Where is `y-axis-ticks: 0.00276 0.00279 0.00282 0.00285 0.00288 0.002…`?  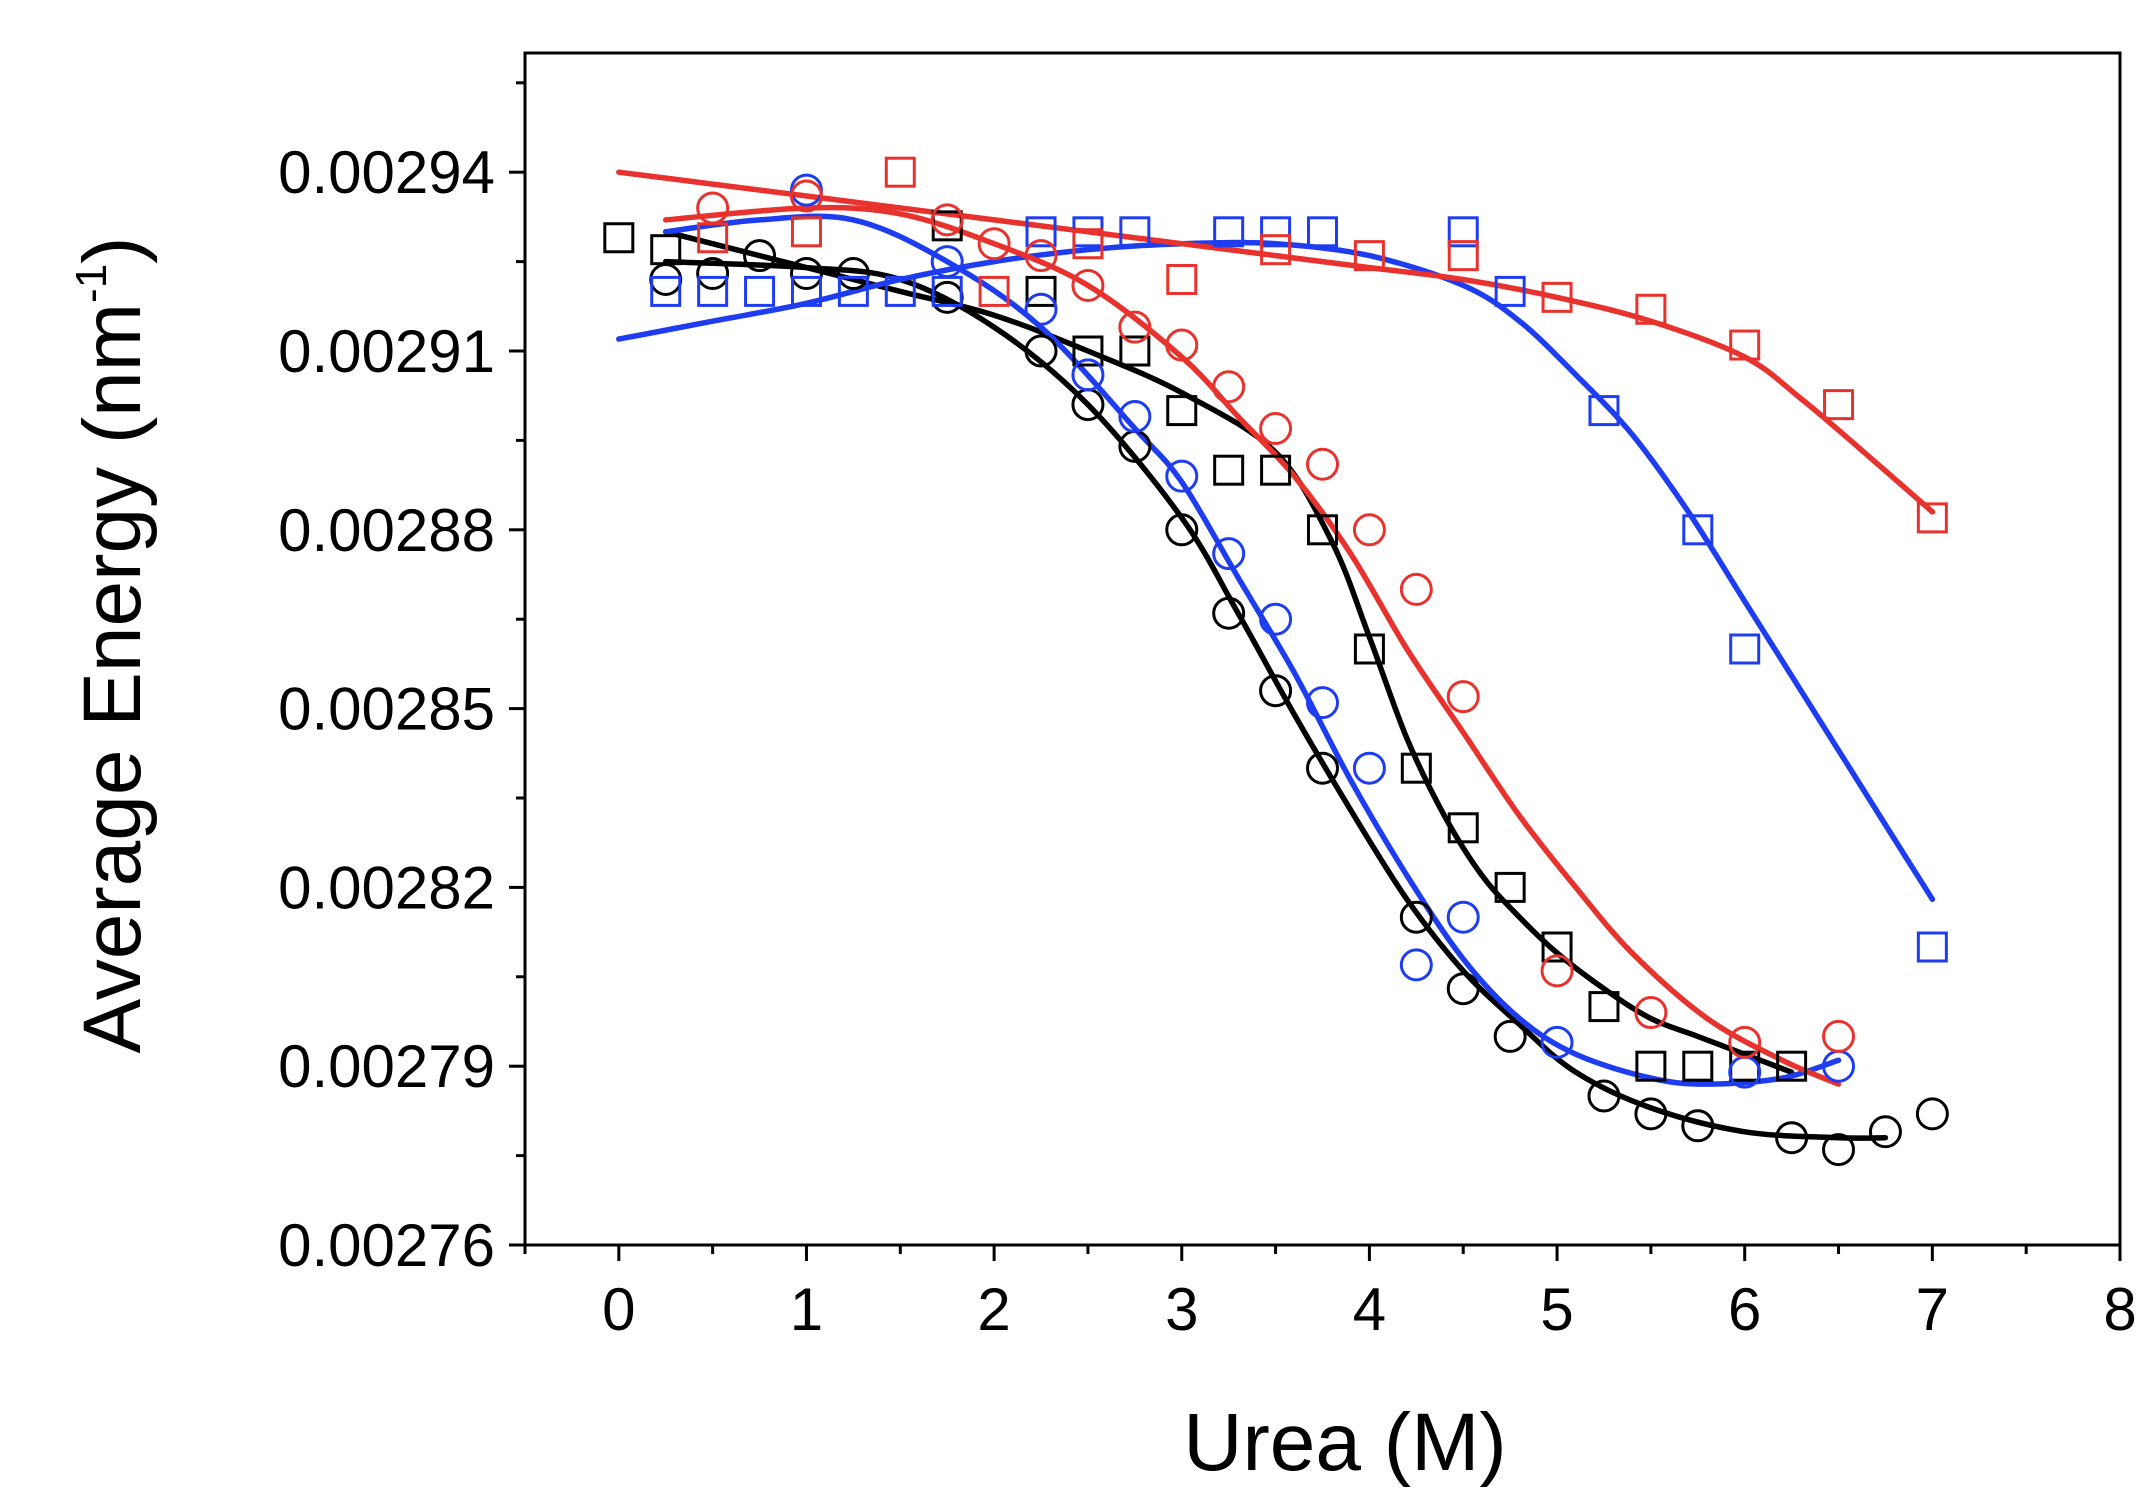
y-axis-ticks: 0.00276 0.00279 0.00282 0.00285 0.00288 0.002… is located at coordinates (401, 680).